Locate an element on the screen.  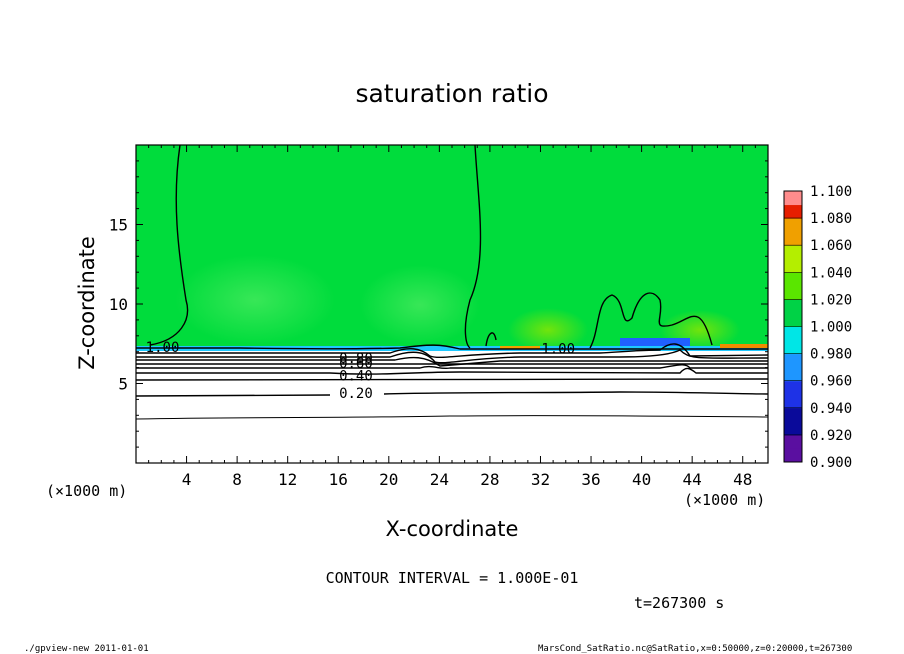
contour-0.40 is located at coordinates (452, 371).